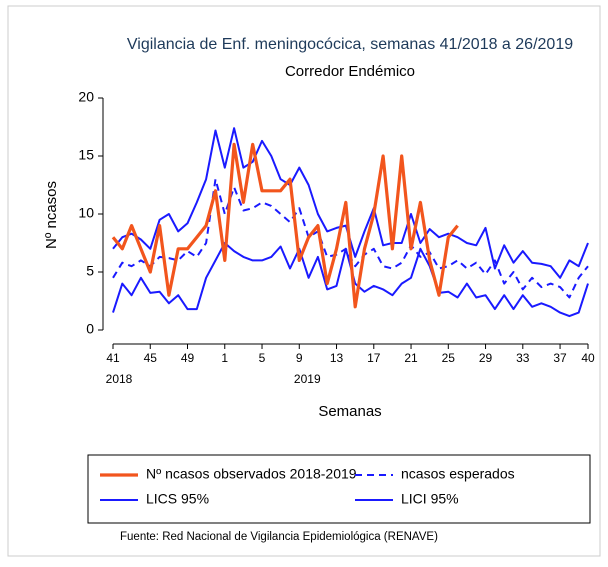 The width and height of the screenshot is (608, 567). I want to click on x-sublabel: 2018, so click(119, 379).